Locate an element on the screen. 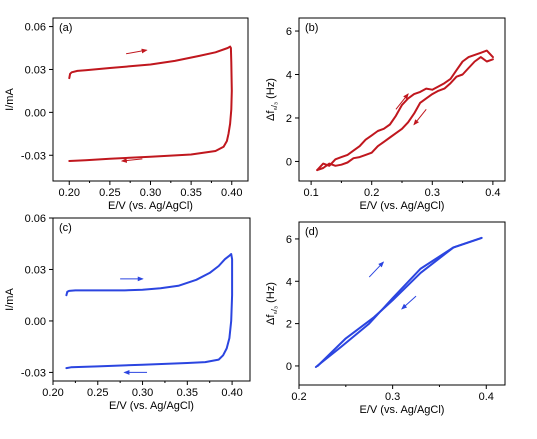 The image size is (537, 439). panel-label: (a) is located at coordinates (65, 28).